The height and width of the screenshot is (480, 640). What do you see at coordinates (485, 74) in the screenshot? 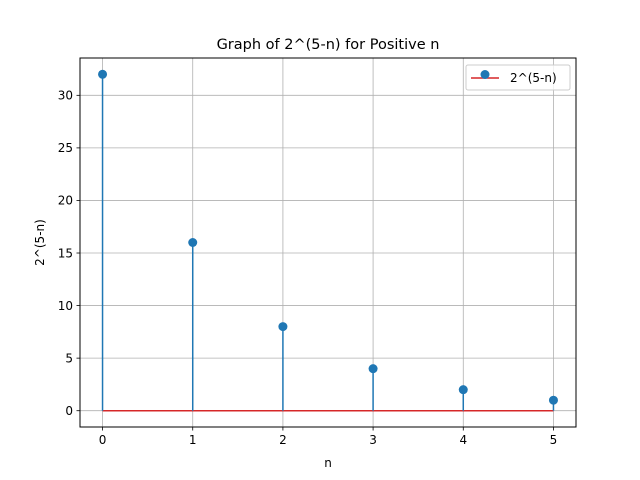
I see `legend-marker-swatch` at bounding box center [485, 74].